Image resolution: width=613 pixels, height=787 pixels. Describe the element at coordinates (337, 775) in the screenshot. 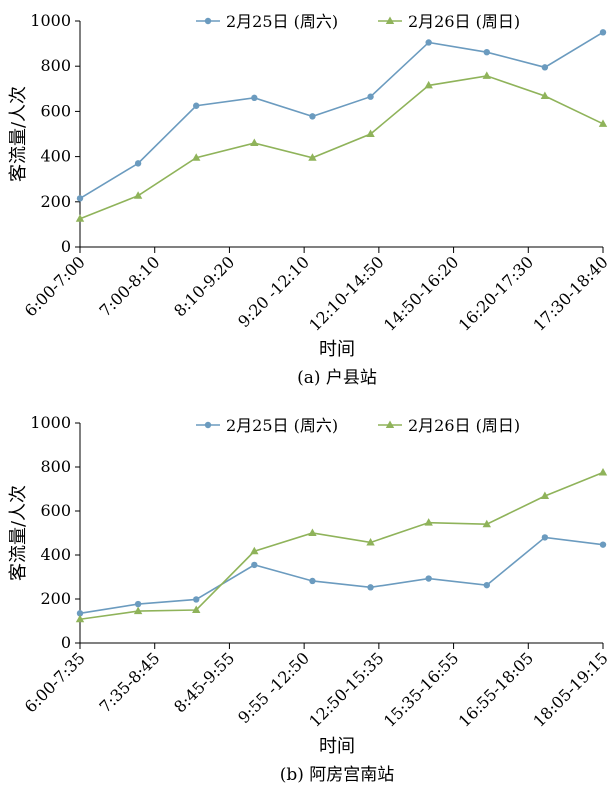

I see `panel-caption: (b) 阿房宫南站` at that location.